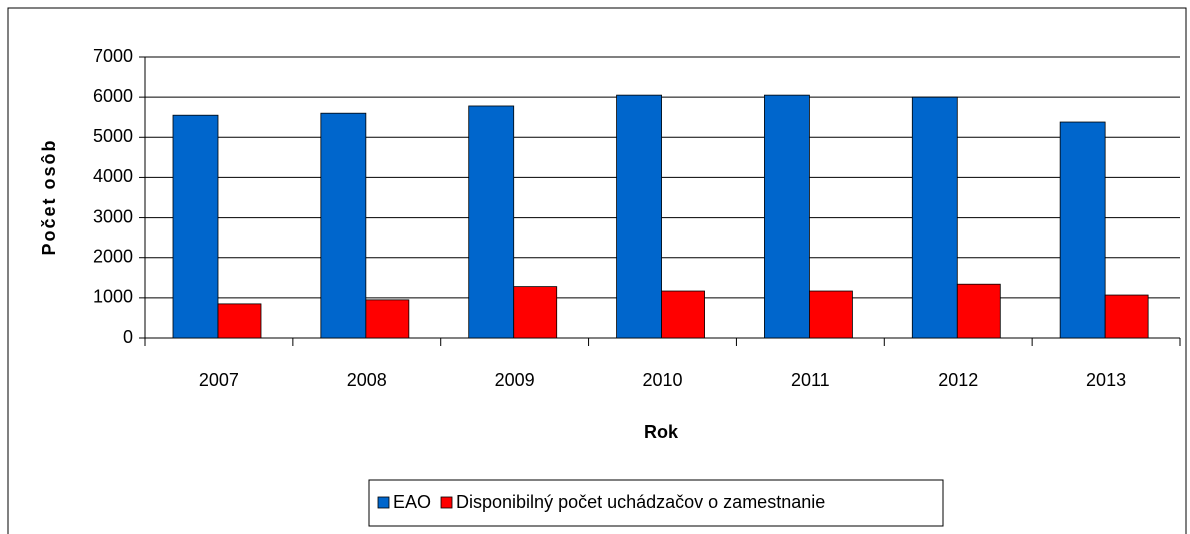 This screenshot has height=534, width=1190. Describe the element at coordinates (113, 256) in the screenshot. I see `y-tick-label: 2000` at that location.